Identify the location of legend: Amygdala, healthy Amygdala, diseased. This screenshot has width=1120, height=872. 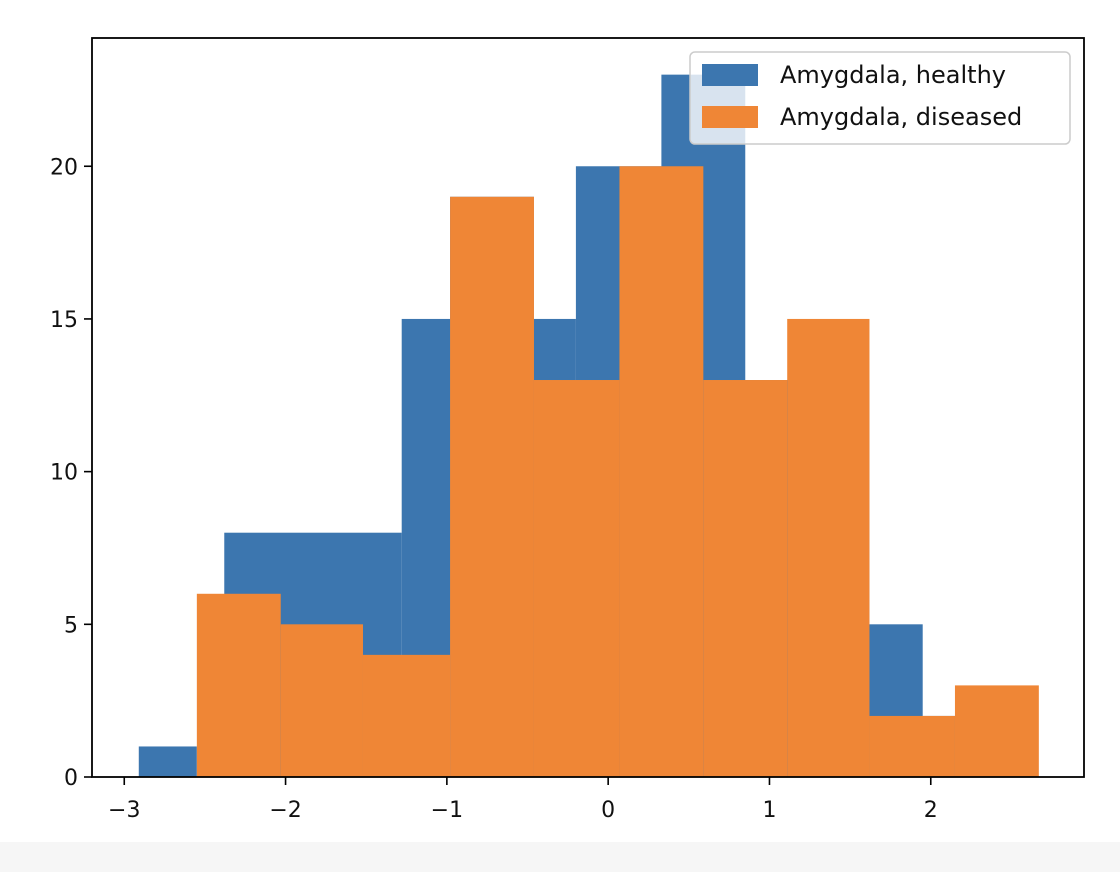
(880, 98).